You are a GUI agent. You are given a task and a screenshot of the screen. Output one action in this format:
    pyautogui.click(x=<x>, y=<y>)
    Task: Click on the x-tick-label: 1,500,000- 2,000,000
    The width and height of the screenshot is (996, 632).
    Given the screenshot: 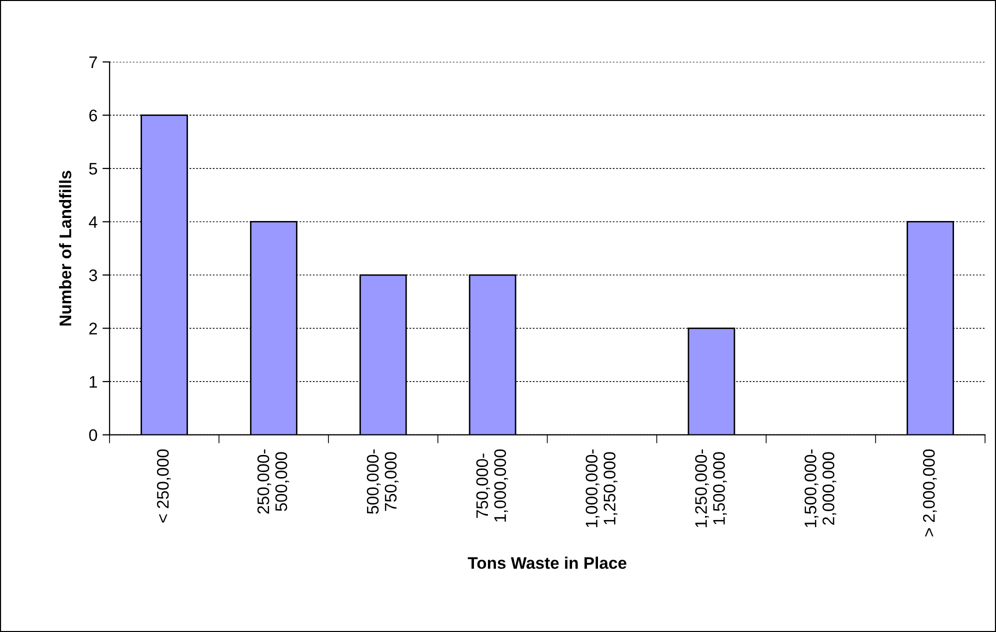 What is the action you would take?
    pyautogui.click(x=820, y=488)
    